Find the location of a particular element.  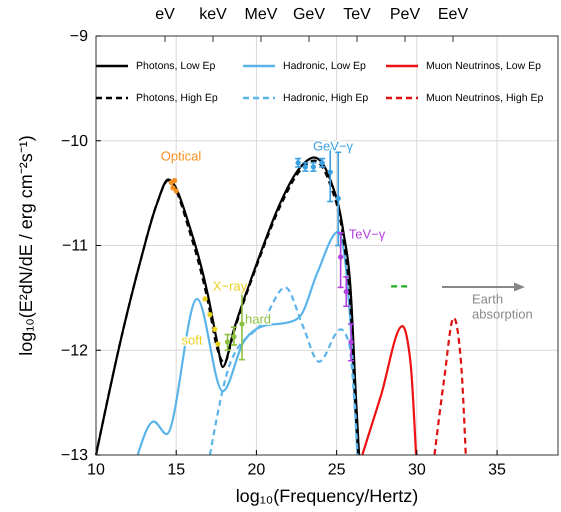

y-tick-label: −13 is located at coordinates (74, 455).